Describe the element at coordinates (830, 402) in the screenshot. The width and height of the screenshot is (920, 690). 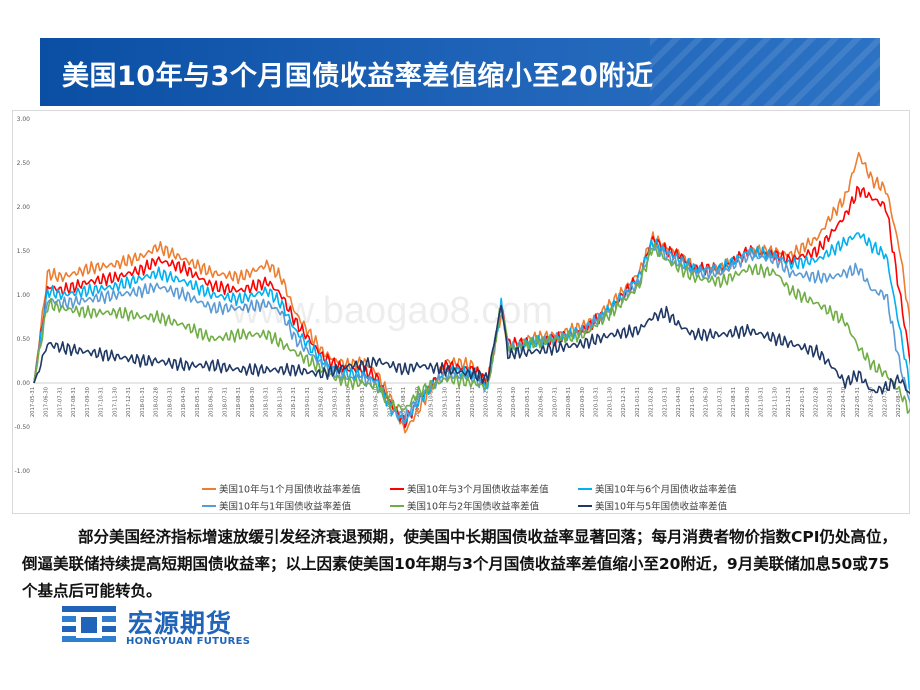
I see `x-tick-label: 2022-03-31` at that location.